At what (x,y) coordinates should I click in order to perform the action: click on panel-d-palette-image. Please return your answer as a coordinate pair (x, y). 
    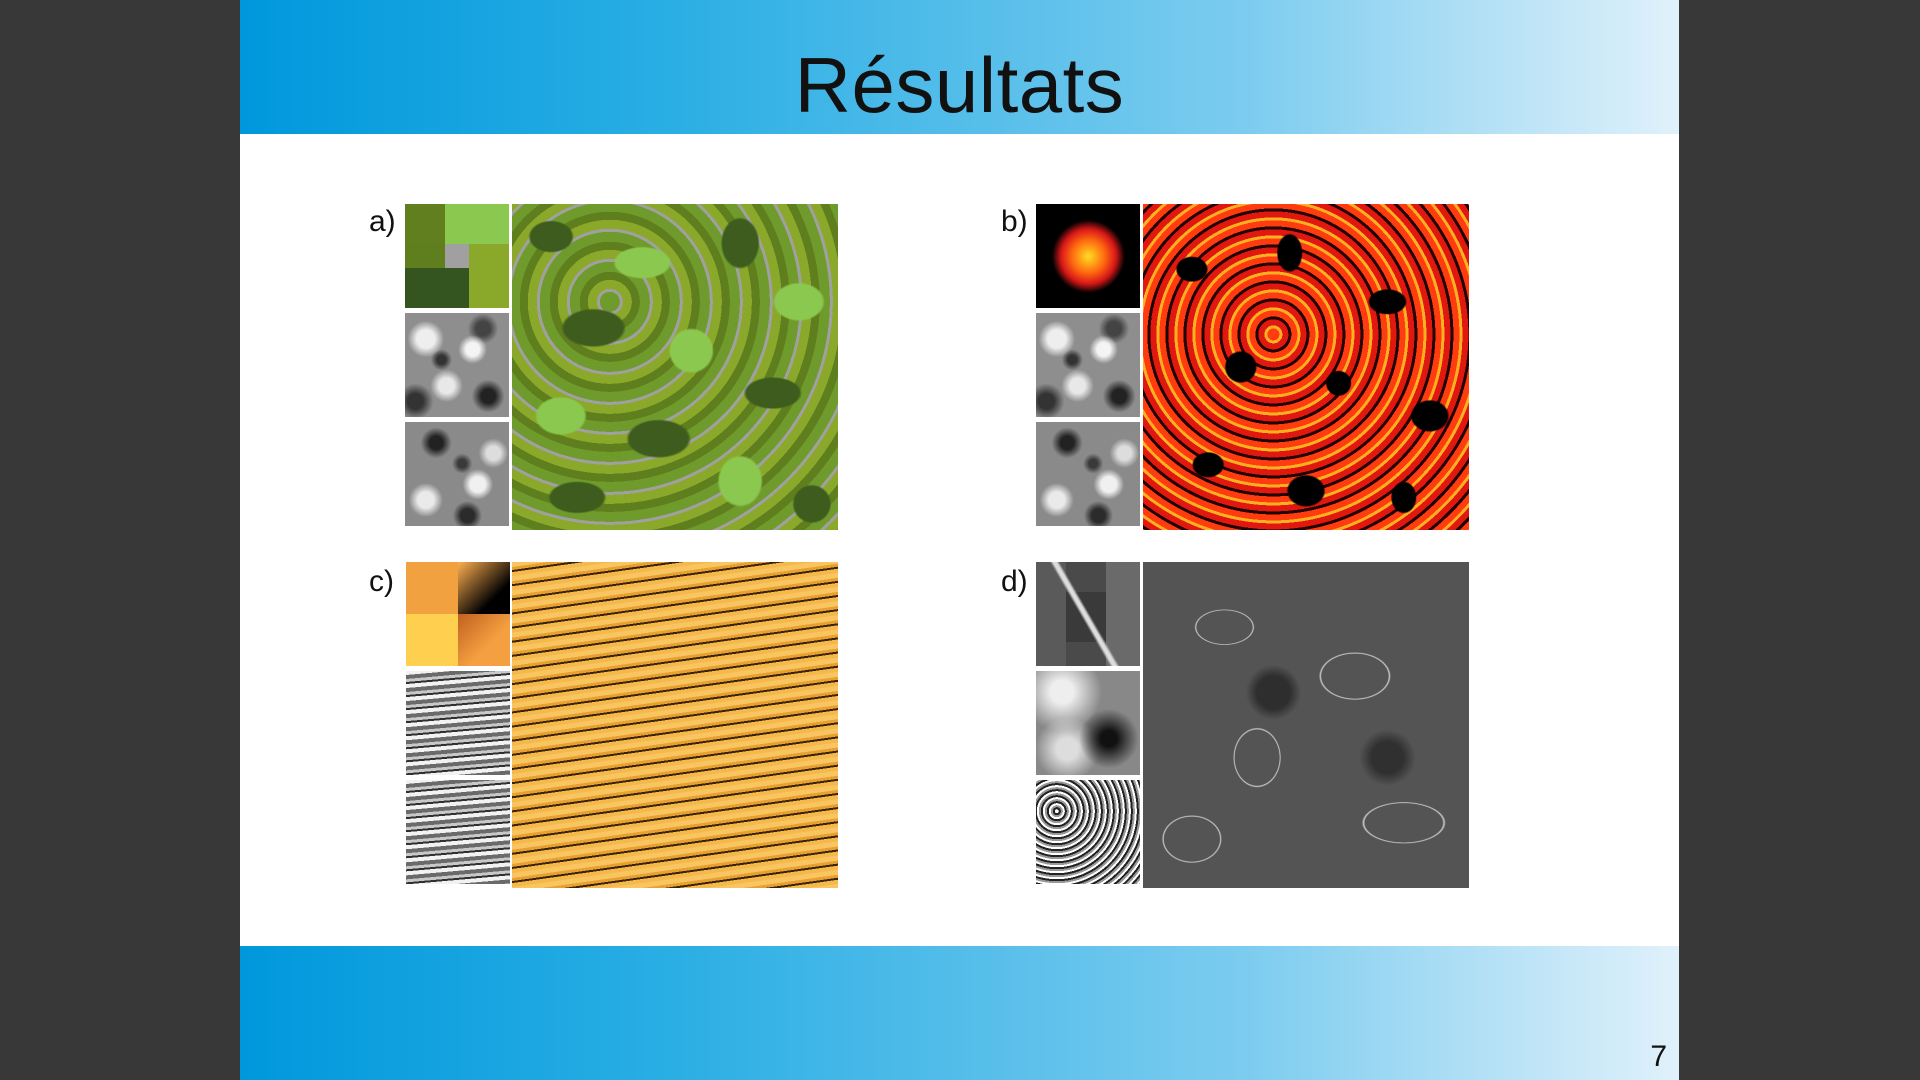
    Looking at the image, I should click on (1088, 614).